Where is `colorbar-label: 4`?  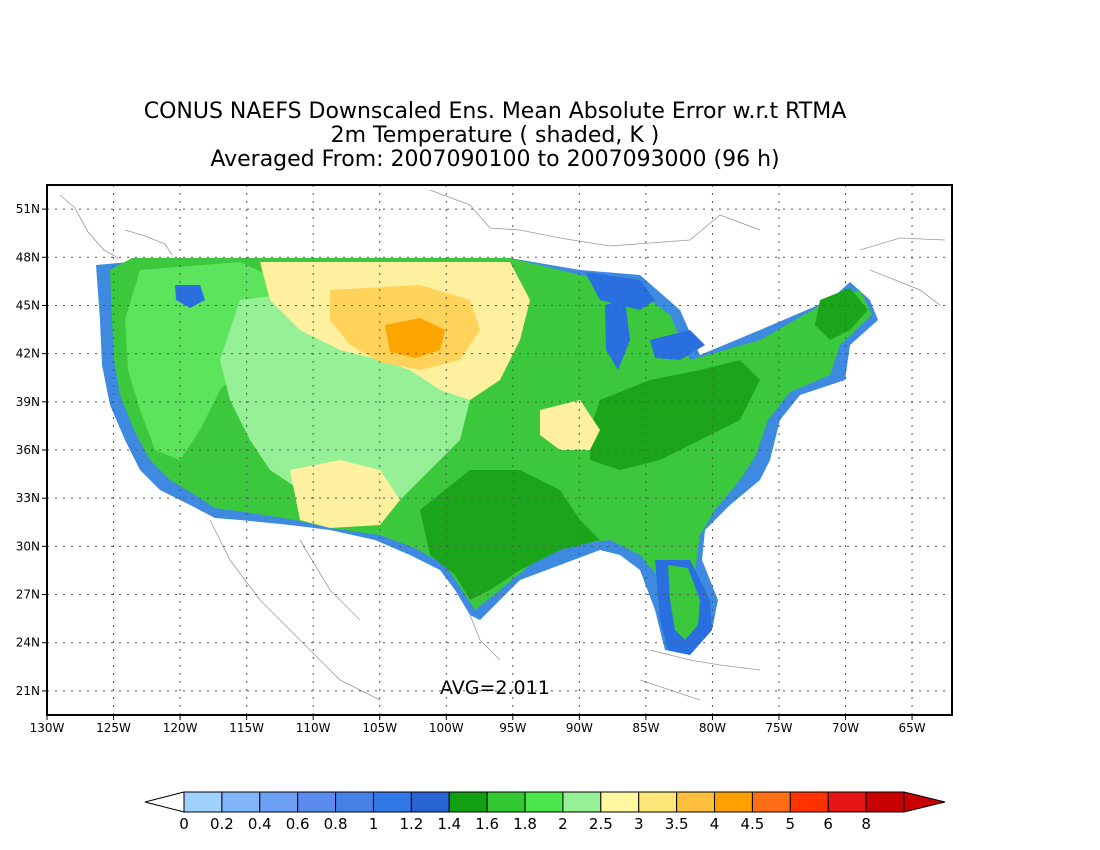
colorbar-label: 4 is located at coordinates (715, 824).